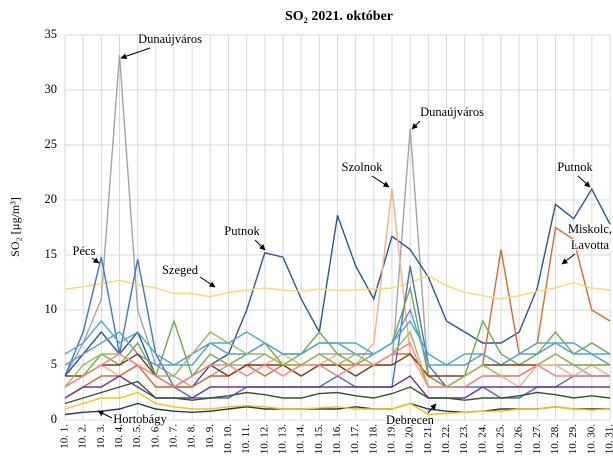  Describe the element at coordinates (83, 436) in the screenshot. I see `x-tick-label: 10. 2.` at that location.